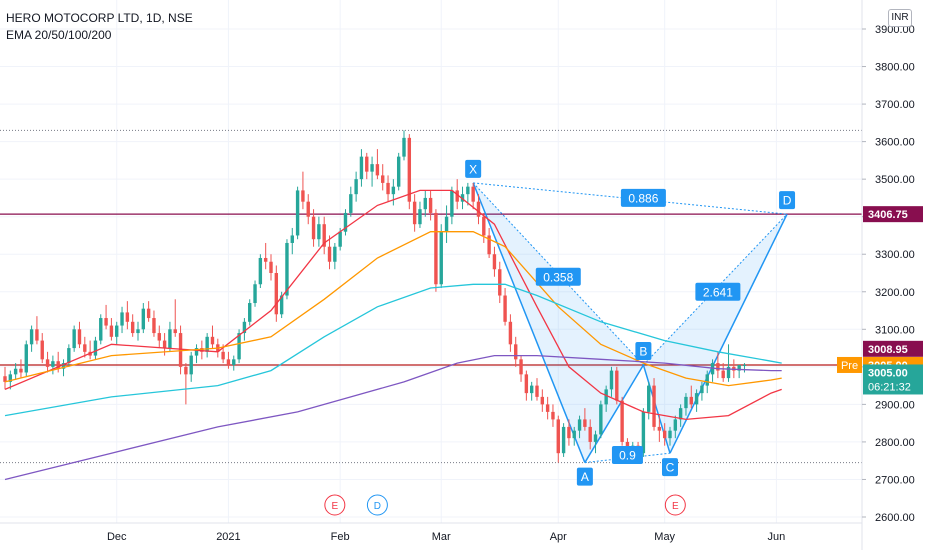 The height and width of the screenshot is (555, 932). What do you see at coordinates (895, 30) in the screenshot?
I see `price-tick-label: 3900.00` at bounding box center [895, 30].